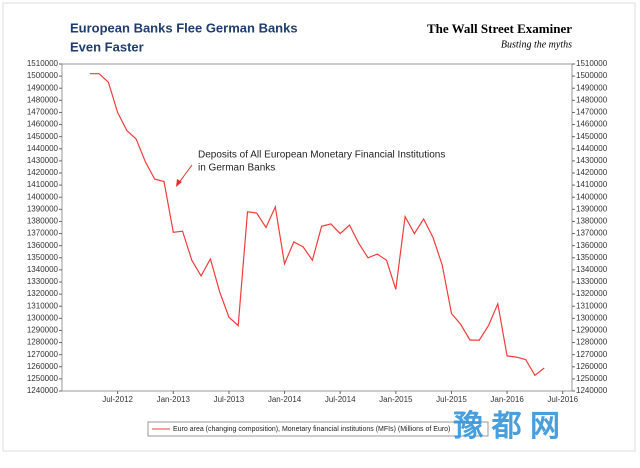 This screenshot has height=468, width=640. Describe the element at coordinates (43, 378) in the screenshot. I see `y-tick-label: 1250000` at that location.